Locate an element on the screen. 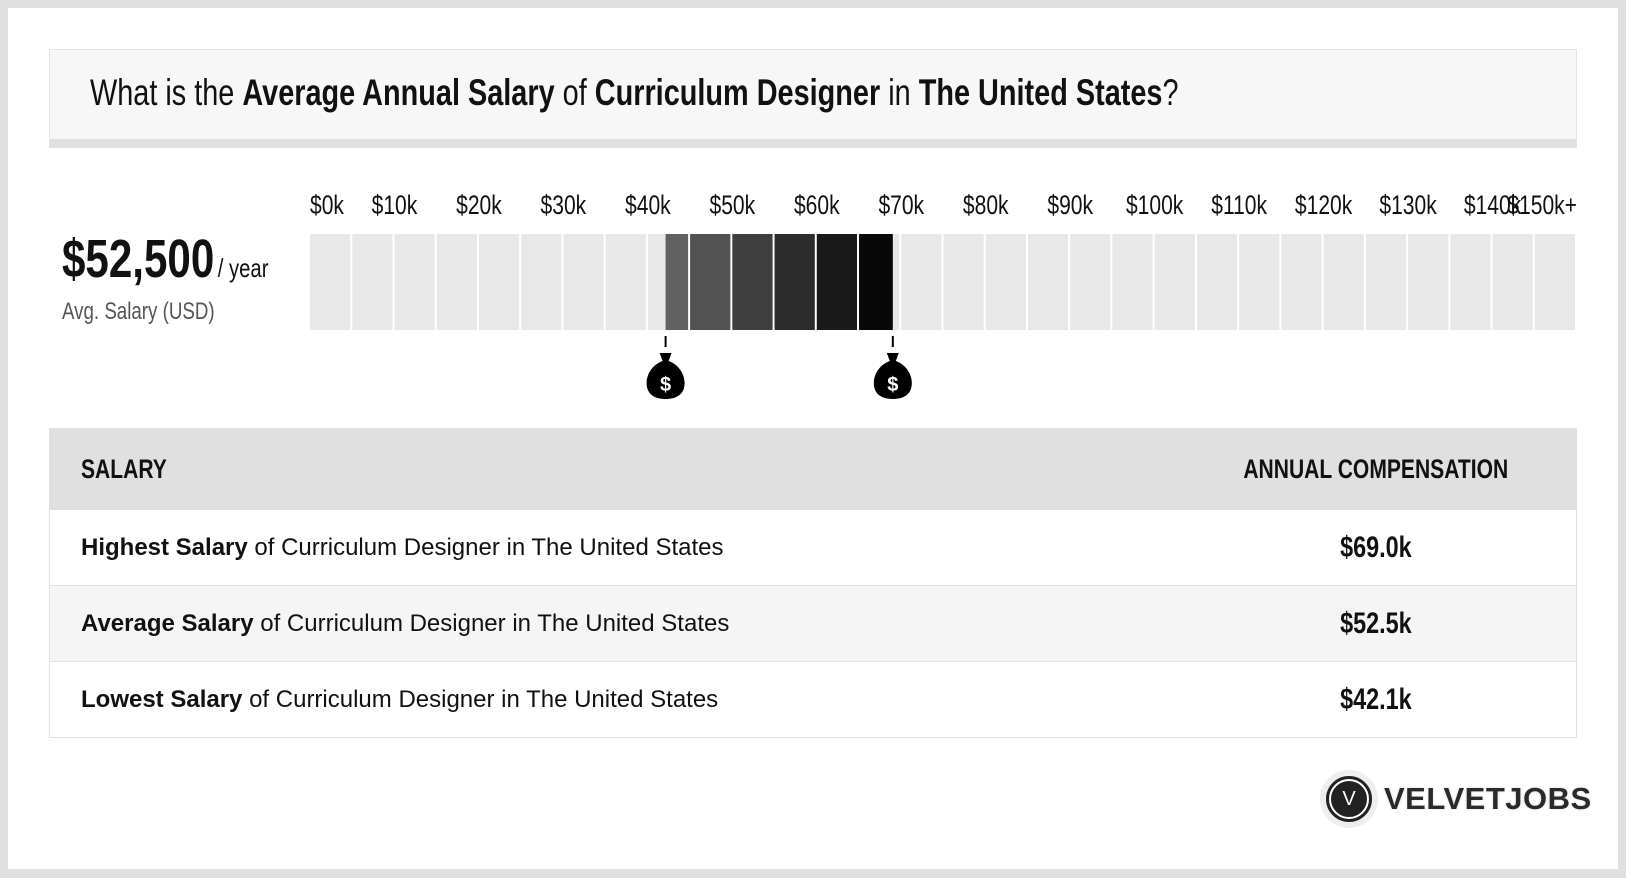  header-salary: SALARY is located at coordinates (613, 469).